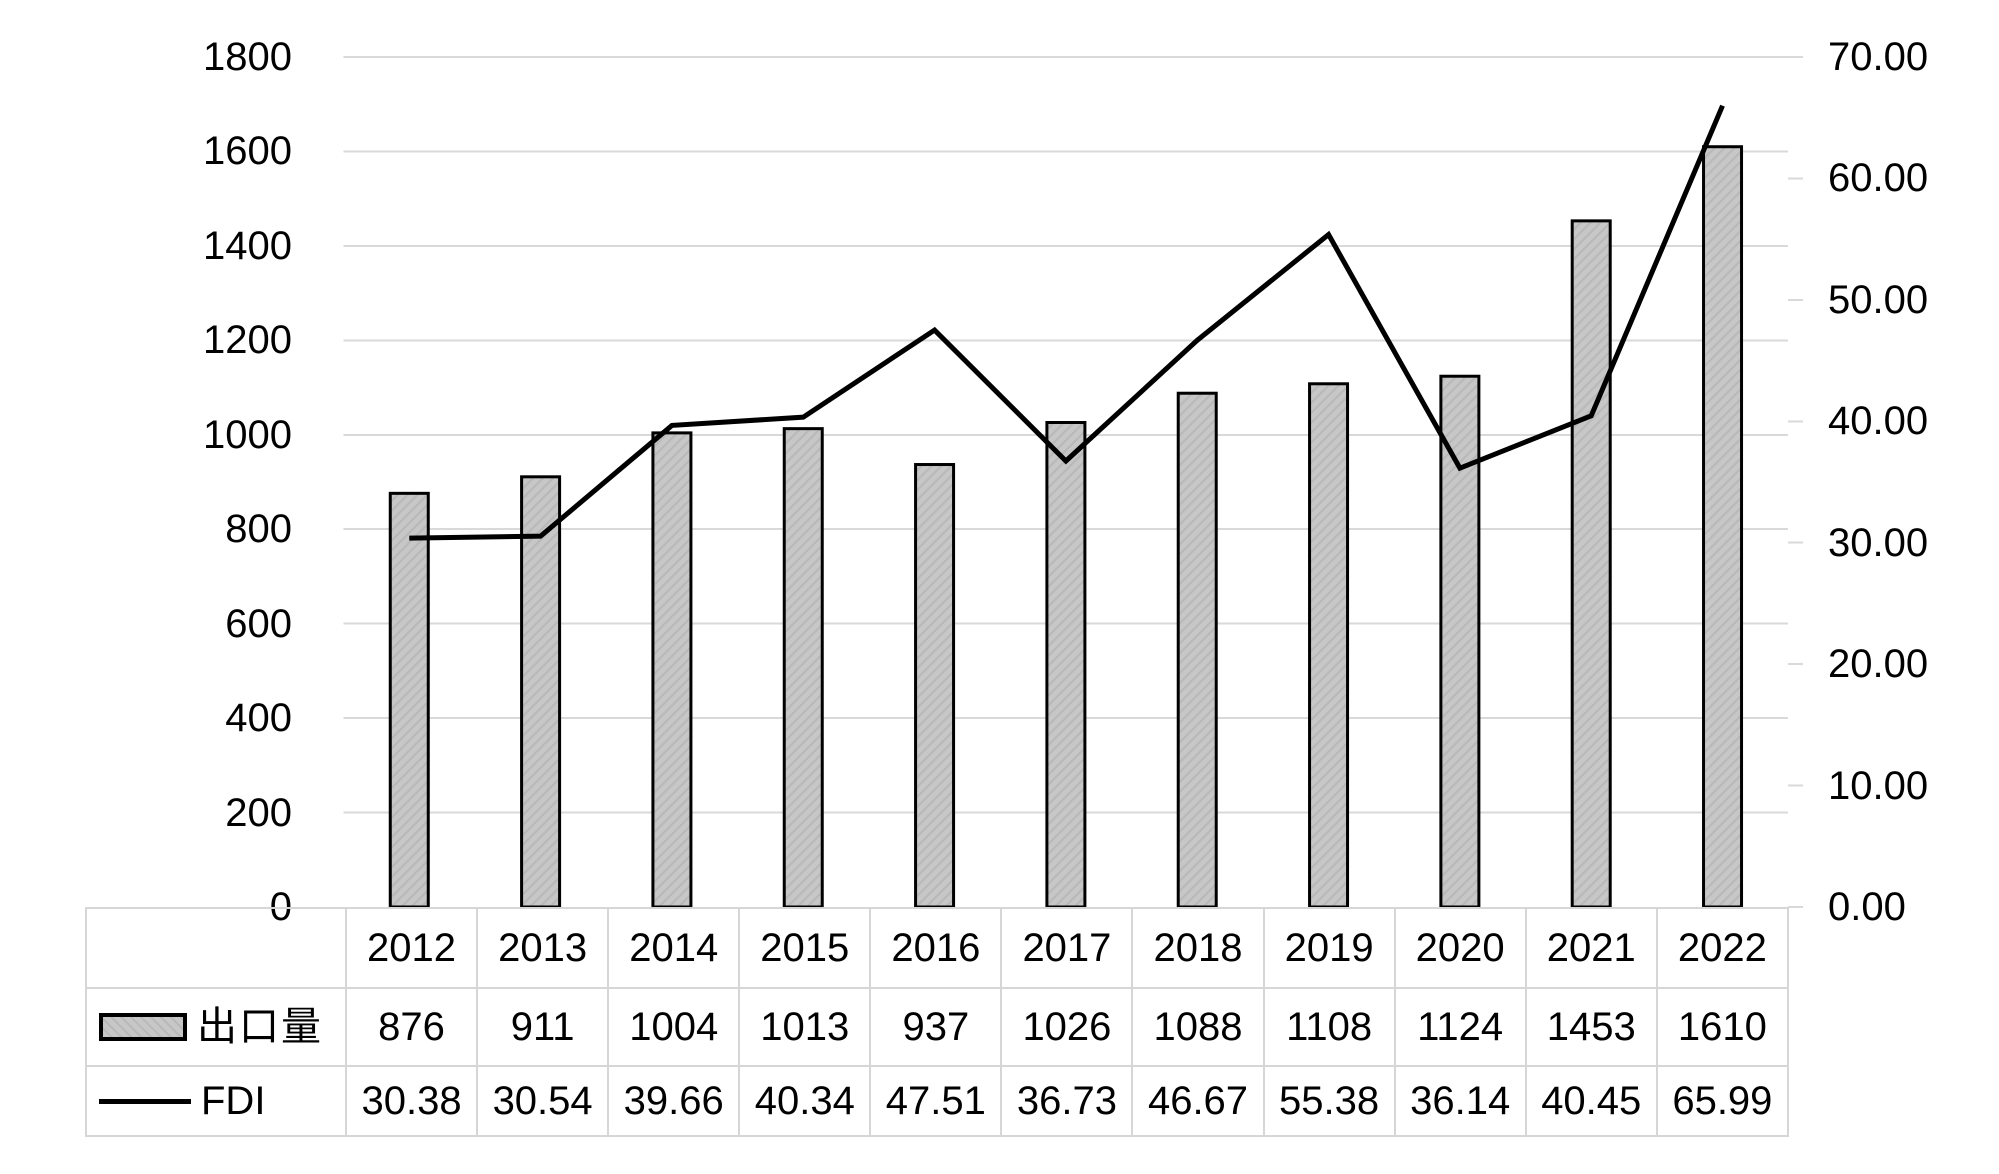 This screenshot has width=1999, height=1174. Describe the element at coordinates (1329, 1101) in the screenshot. I see `fdi-value-cell: 55.38` at that location.